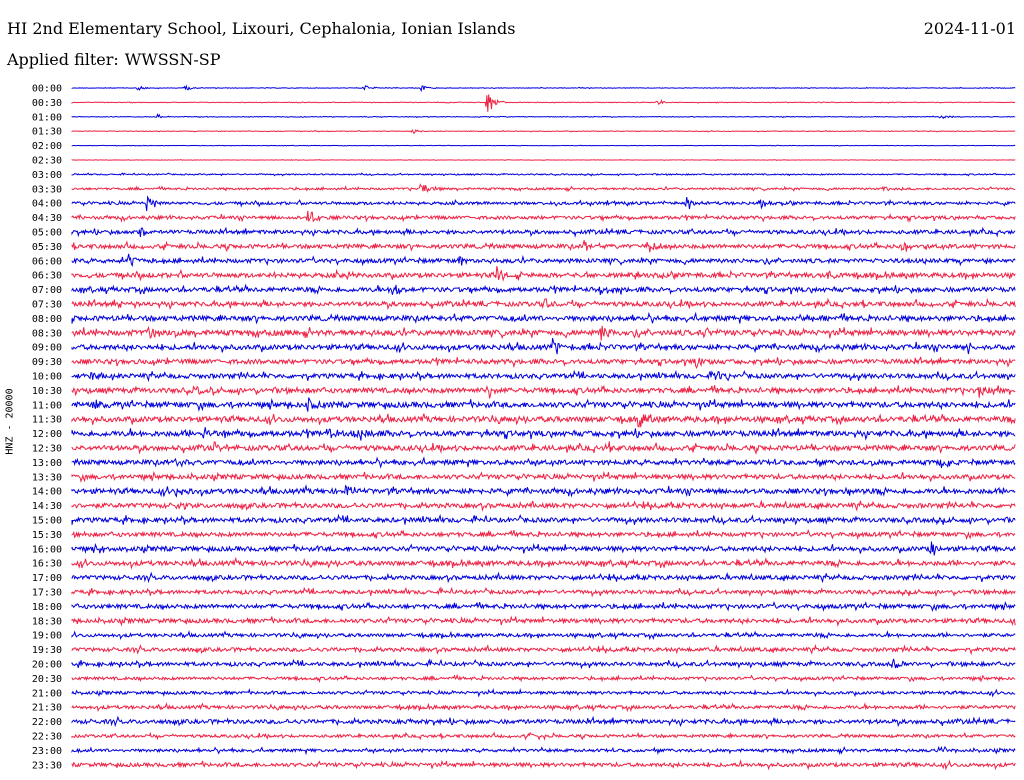 Image resolution: width=1024 pixels, height=780 pixels. What do you see at coordinates (47, 722) in the screenshot?
I see `time-tick-2200: 22:00` at bounding box center [47, 722].